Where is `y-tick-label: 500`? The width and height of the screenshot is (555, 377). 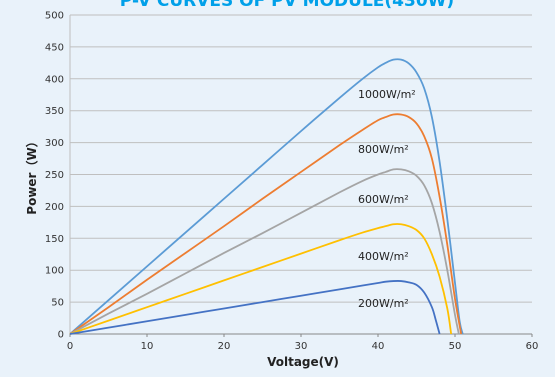
y-tick-label: 500 is located at coordinates (54, 16).